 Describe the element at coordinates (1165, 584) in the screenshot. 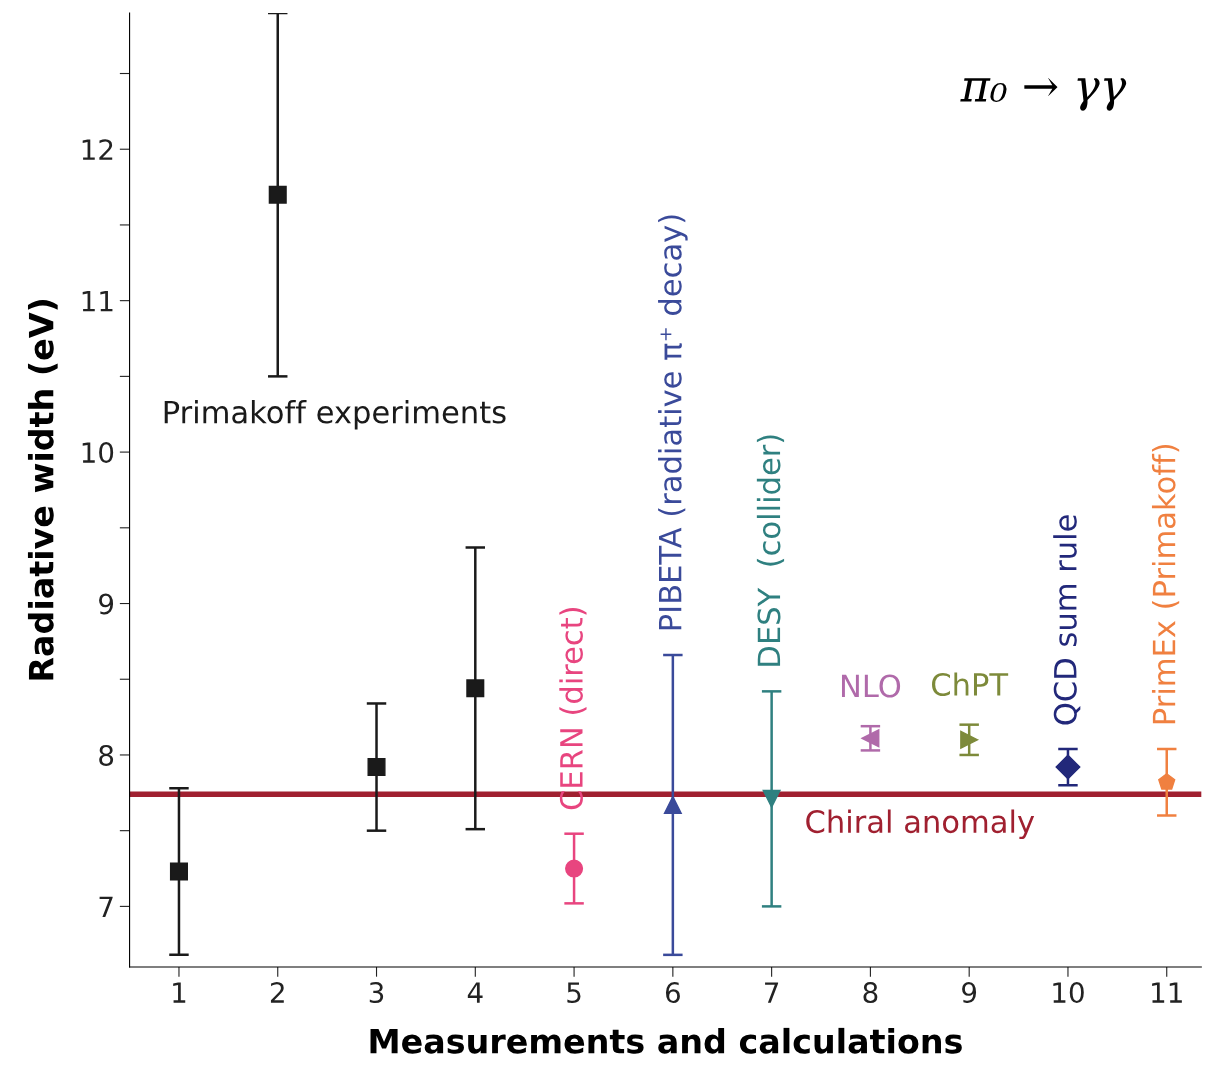

I see `text: PrimEx (Primakoff)` at that location.